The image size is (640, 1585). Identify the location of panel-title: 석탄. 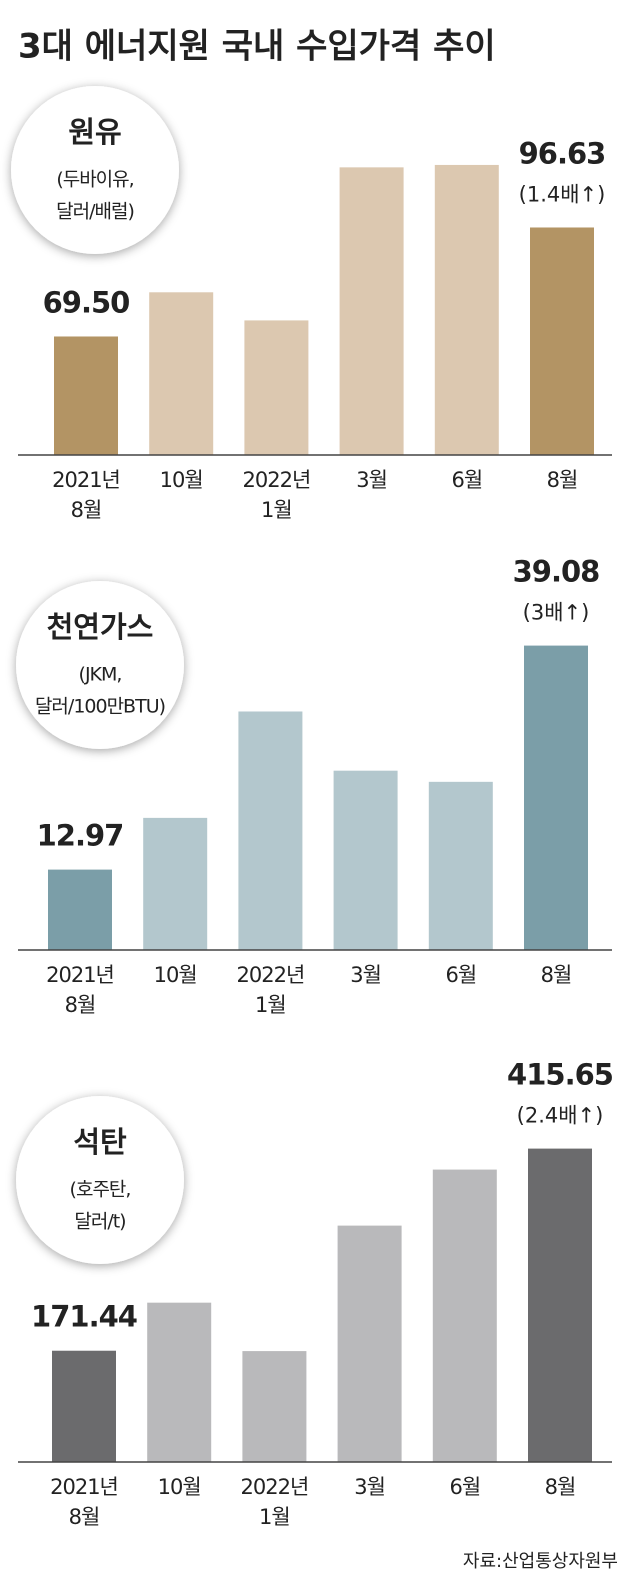
(100, 1142).